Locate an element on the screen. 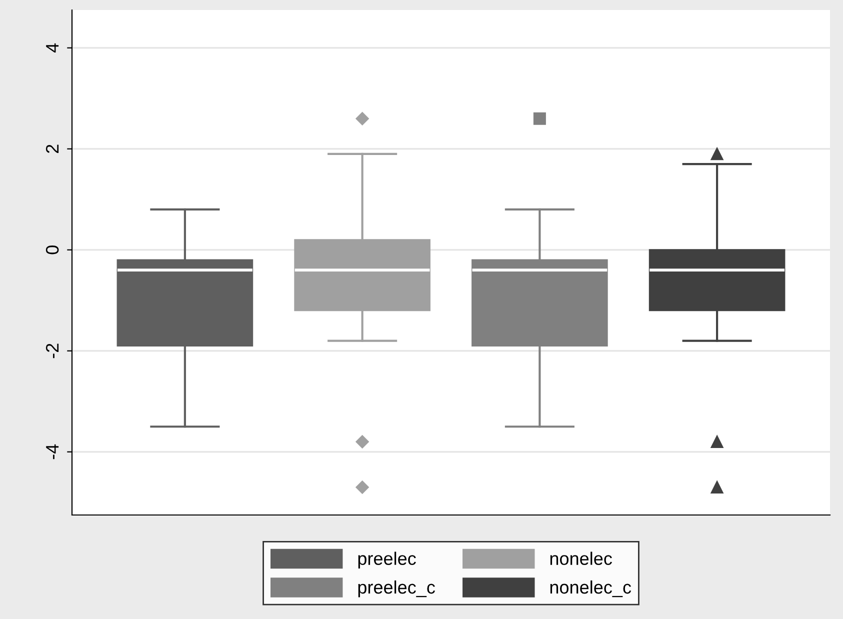  legend-label: nonelec_c is located at coordinates (591, 589).